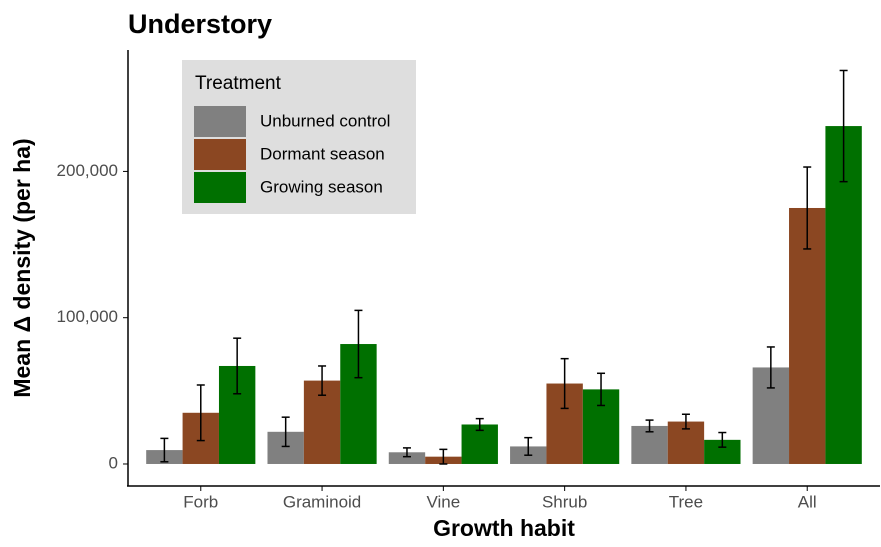 The width and height of the screenshot is (881, 547). Describe the element at coordinates (200, 501) in the screenshot. I see `x-tick-label: Forb` at that location.